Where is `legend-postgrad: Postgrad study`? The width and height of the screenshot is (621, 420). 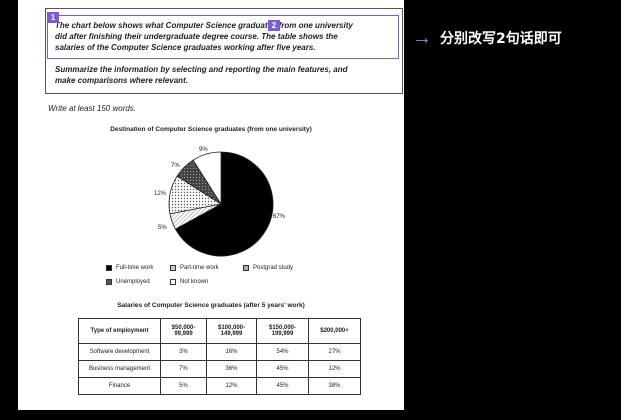
legend-postgrad: Postgrad study is located at coordinates (268, 268).